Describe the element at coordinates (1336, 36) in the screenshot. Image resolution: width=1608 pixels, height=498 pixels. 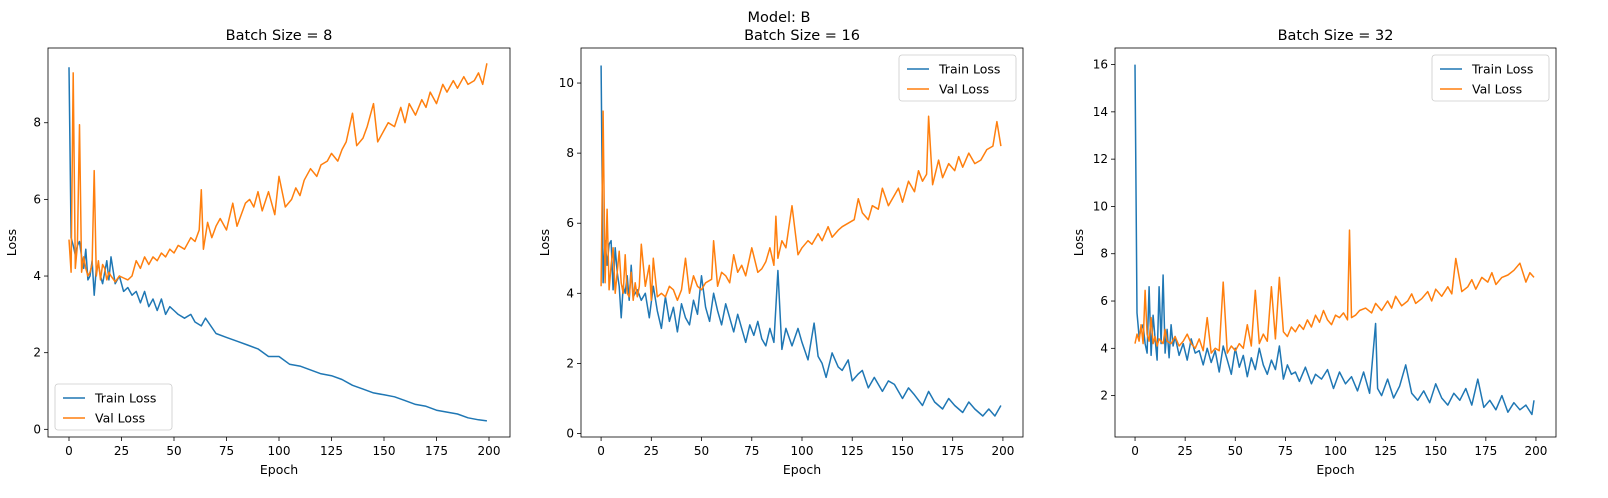
I see `chart-title: Batch Size = 32` at that location.